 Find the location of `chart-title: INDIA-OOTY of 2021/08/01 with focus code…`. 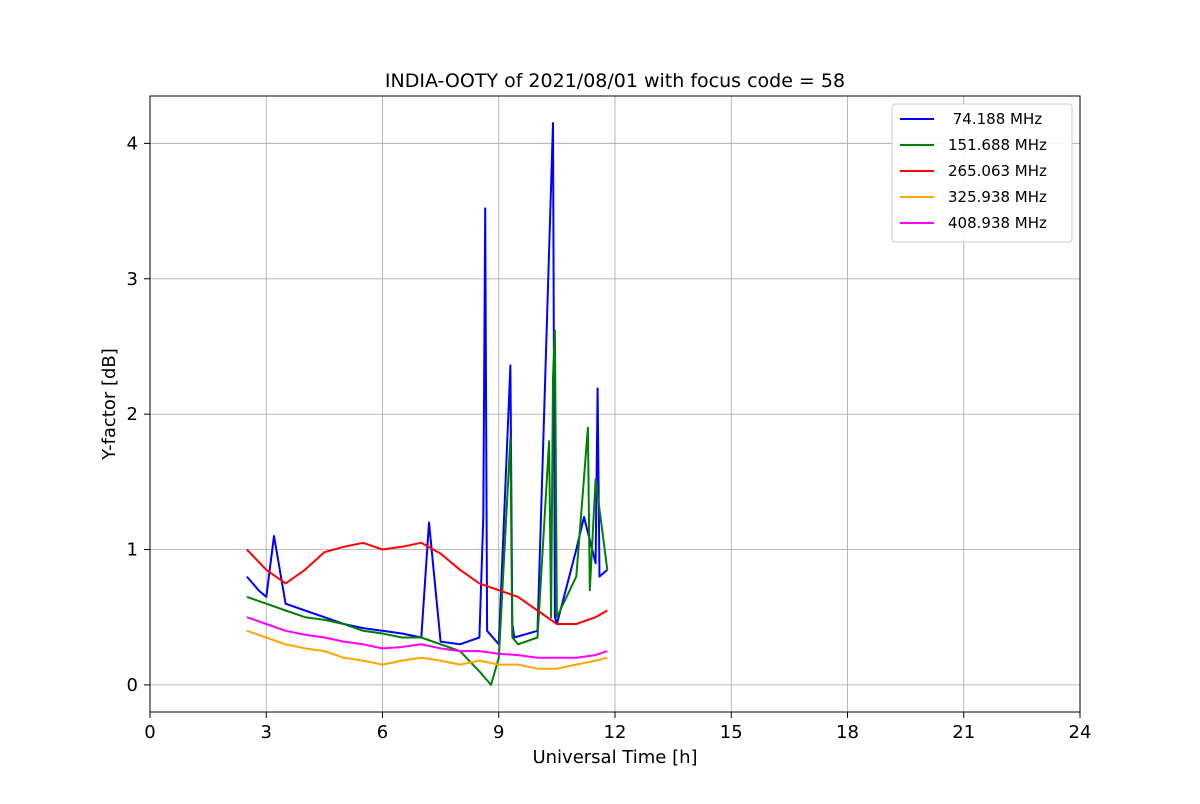

chart-title: INDIA-OOTY of 2021/08/01 with focus code… is located at coordinates (615, 81).